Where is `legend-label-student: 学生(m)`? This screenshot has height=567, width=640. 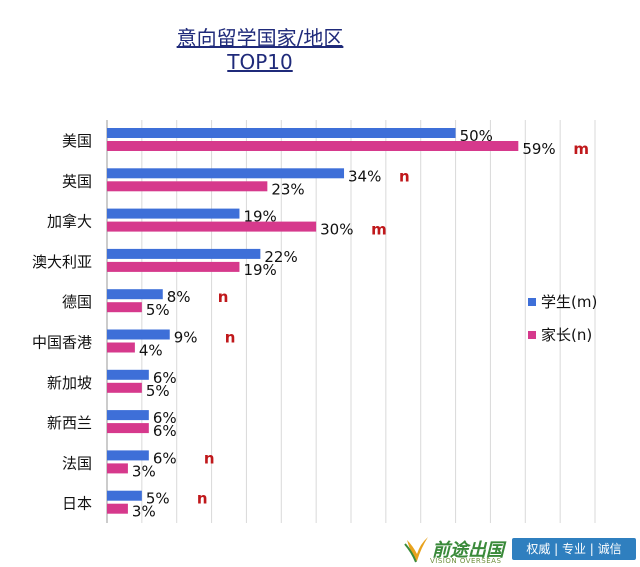
legend-label-student: 学生(m) is located at coordinates (569, 302).